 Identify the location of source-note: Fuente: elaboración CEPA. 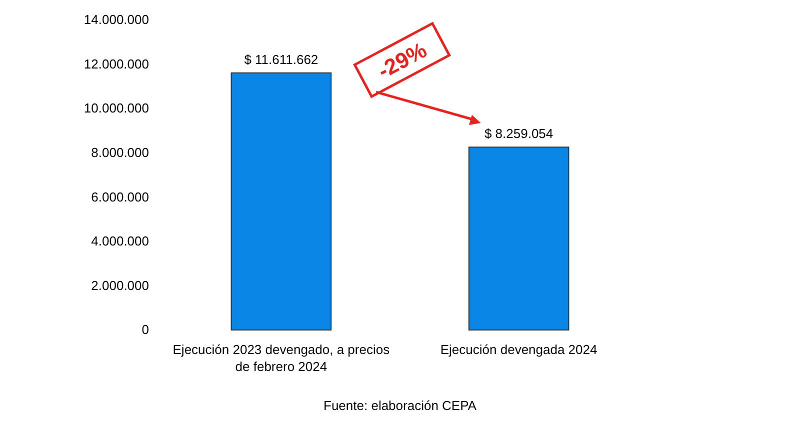
(400, 405).